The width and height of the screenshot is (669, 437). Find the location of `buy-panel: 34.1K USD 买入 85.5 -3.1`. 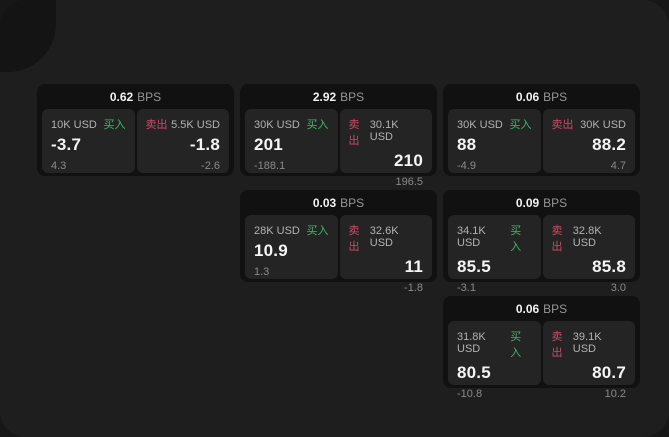

buy-panel: 34.1K USD 买入 85.5 -3.1 is located at coordinates (494, 254).